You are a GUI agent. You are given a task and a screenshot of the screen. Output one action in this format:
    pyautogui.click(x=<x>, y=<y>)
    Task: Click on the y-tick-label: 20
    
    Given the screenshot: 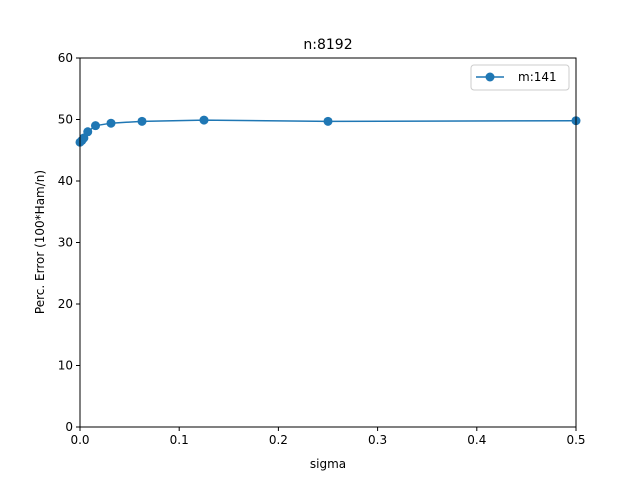 What is the action you would take?
    pyautogui.click(x=65, y=304)
    